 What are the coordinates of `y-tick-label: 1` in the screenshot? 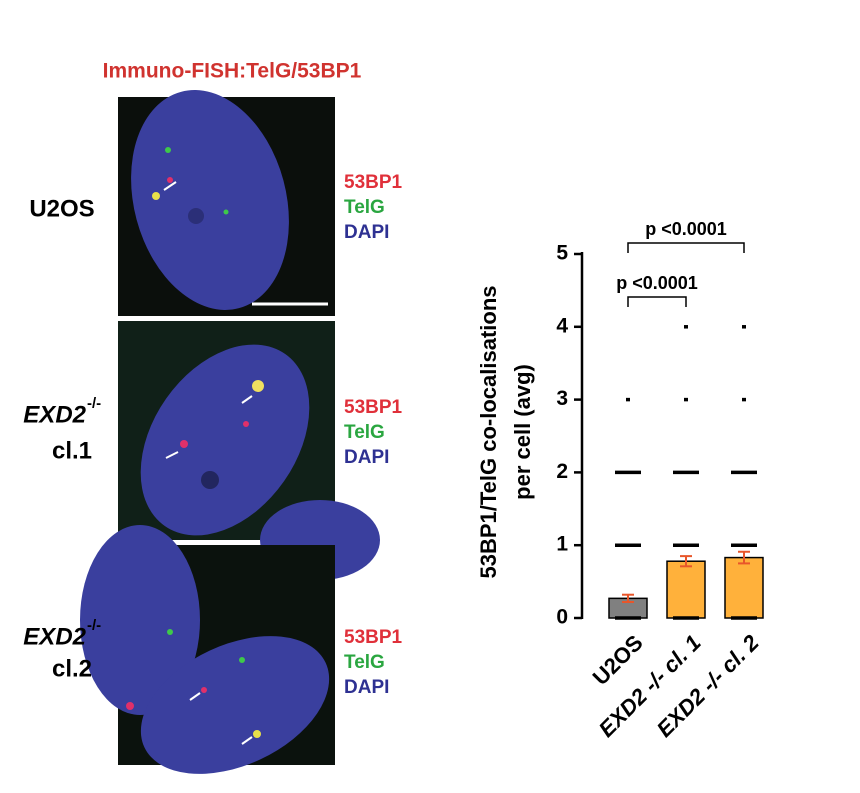 It's located at (562, 544).